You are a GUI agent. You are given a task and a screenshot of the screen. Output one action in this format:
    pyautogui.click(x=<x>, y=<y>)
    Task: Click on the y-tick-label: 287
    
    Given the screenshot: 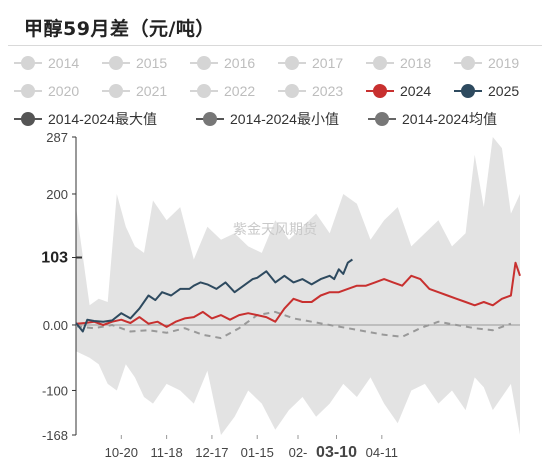 What is the action you would take?
    pyautogui.click(x=57, y=137)
    